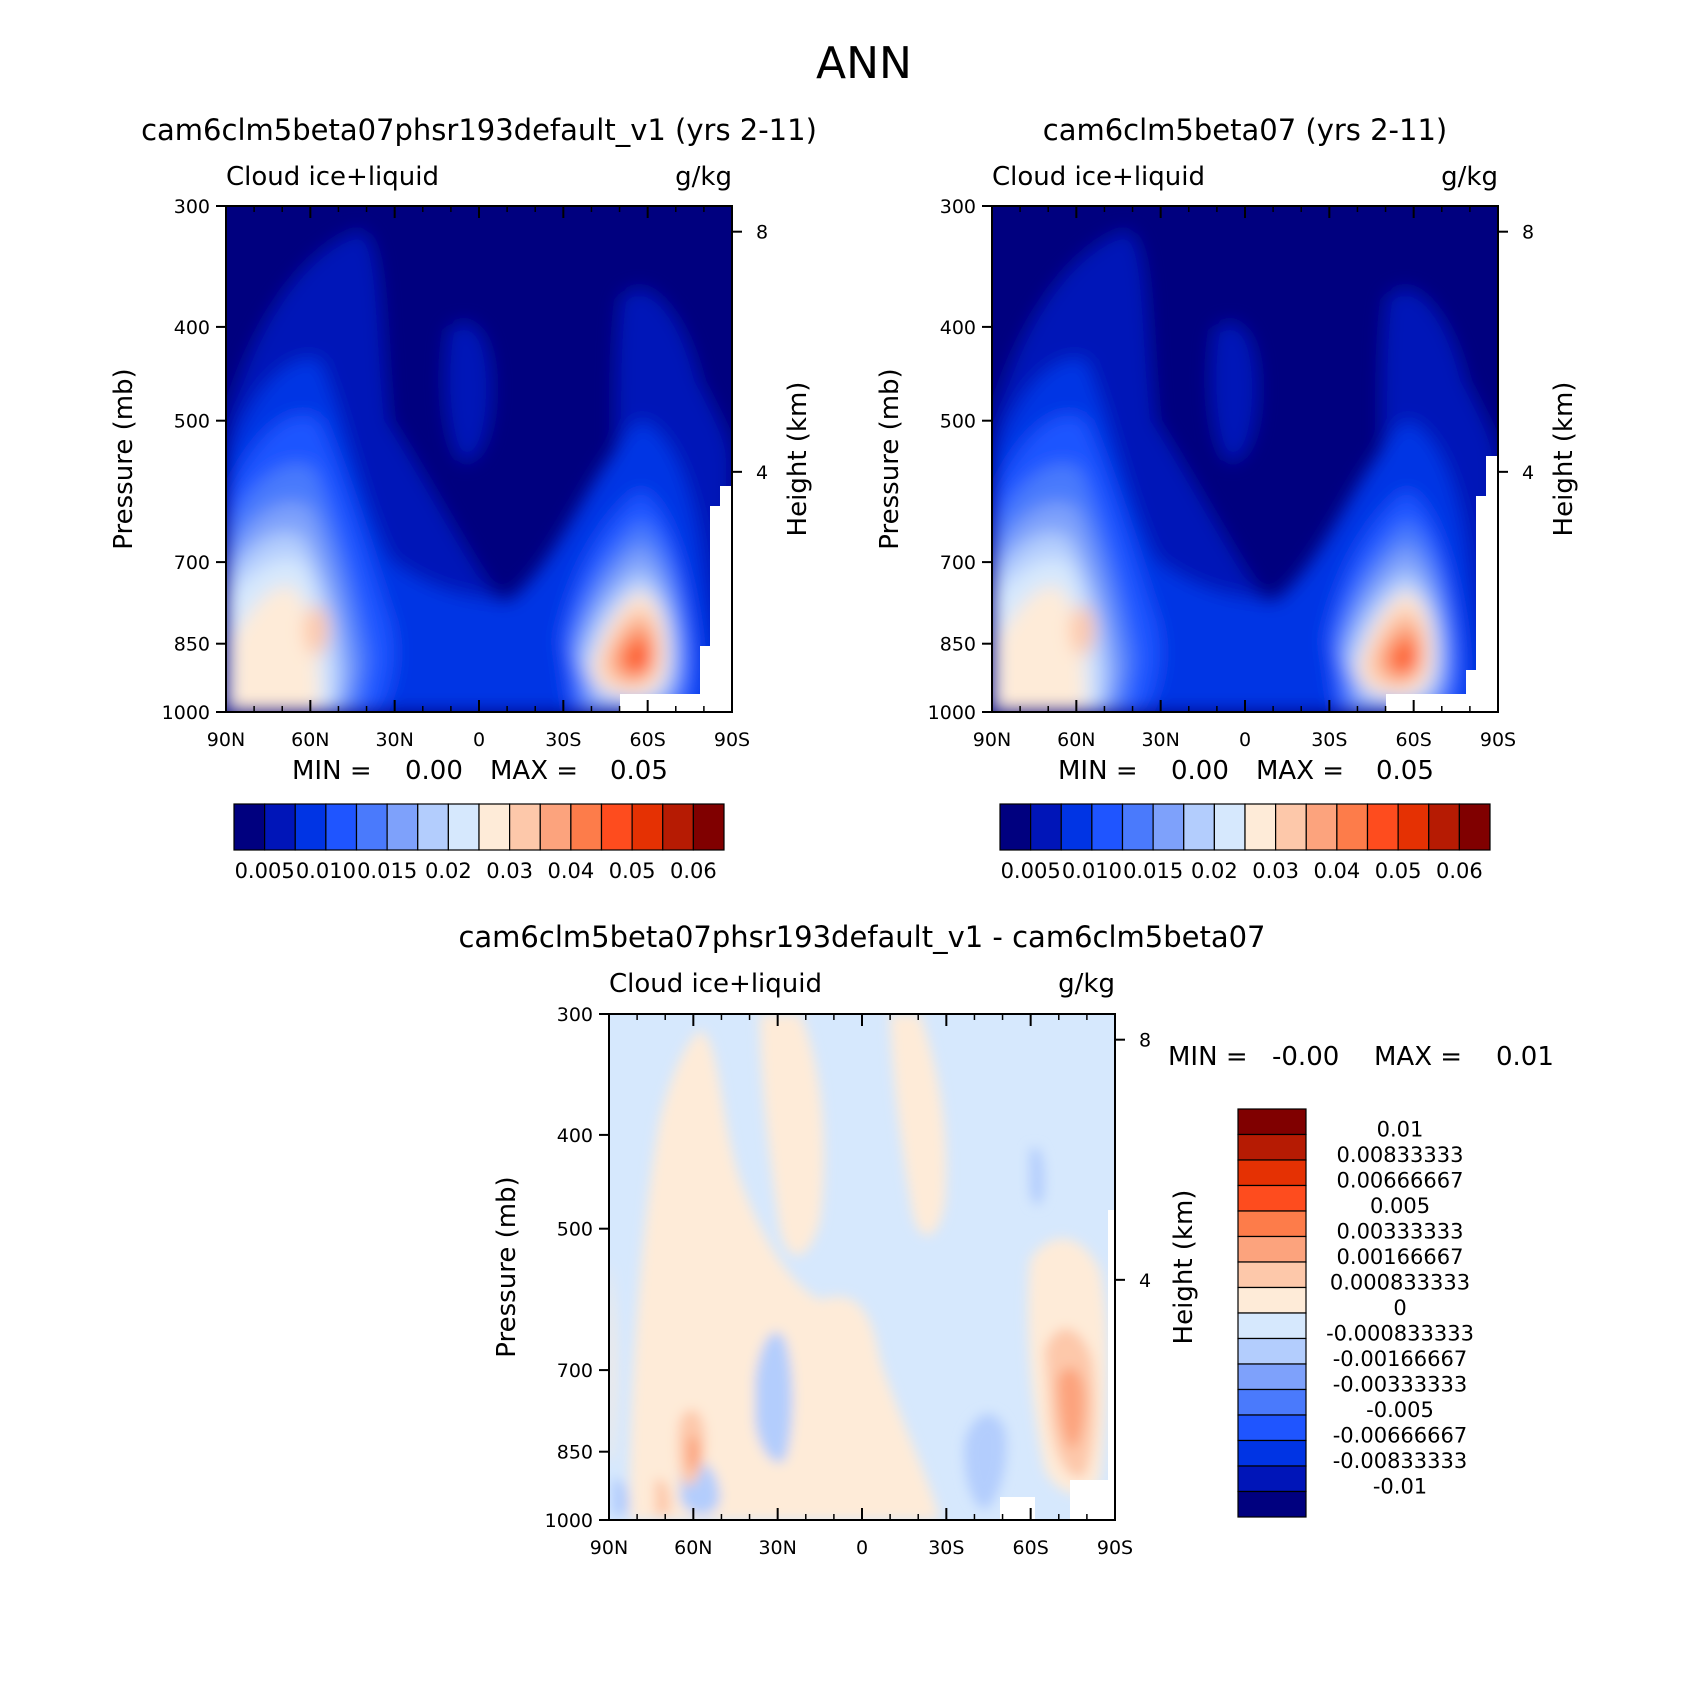 The width and height of the screenshot is (1708, 1708). What do you see at coordinates (958, 645) in the screenshot?
I see `y-tick-label: 850` at bounding box center [958, 645].